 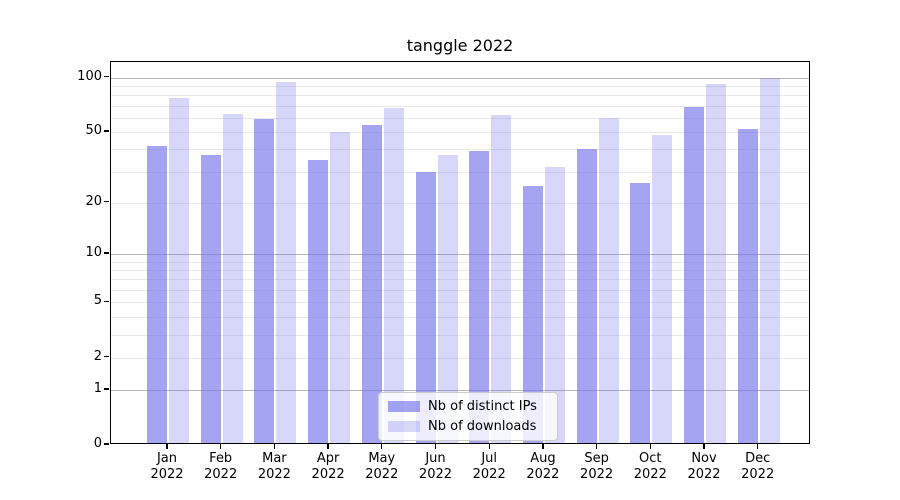 I want to click on bar-downloads-feb, so click(x=232, y=278).